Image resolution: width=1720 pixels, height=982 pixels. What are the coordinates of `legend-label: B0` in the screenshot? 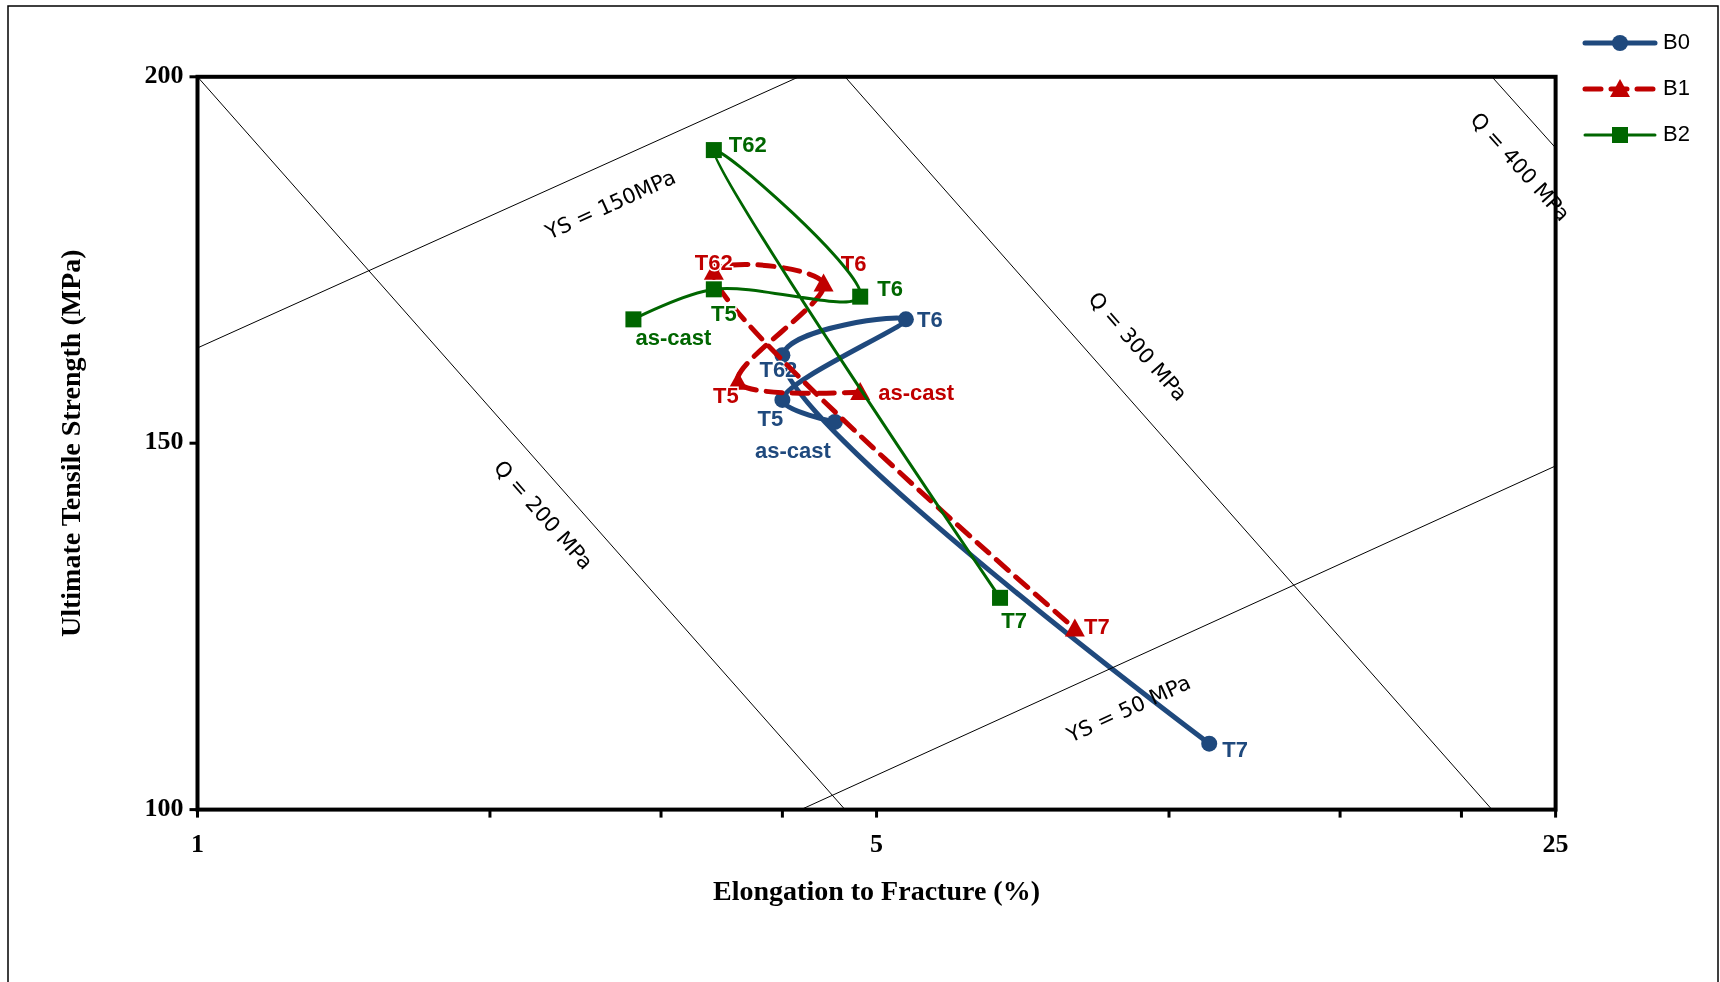 It's located at (1676, 41).